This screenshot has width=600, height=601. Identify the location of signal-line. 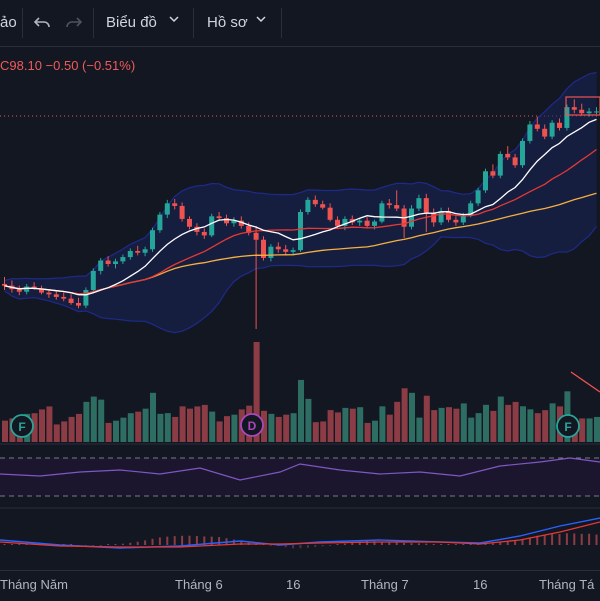
(300, 534).